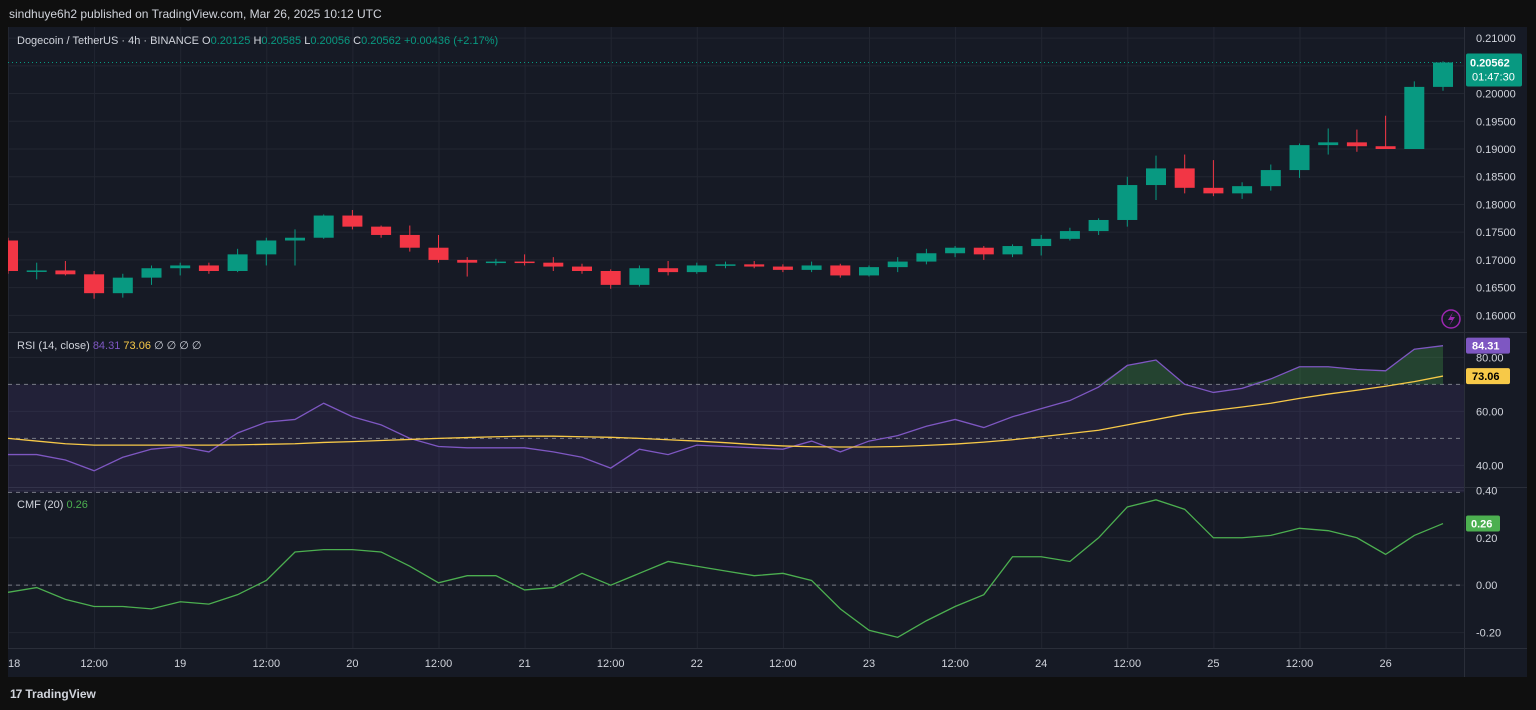 This screenshot has height=710, width=1536. I want to click on cmf-axis-label: 0.40, so click(1486, 491).